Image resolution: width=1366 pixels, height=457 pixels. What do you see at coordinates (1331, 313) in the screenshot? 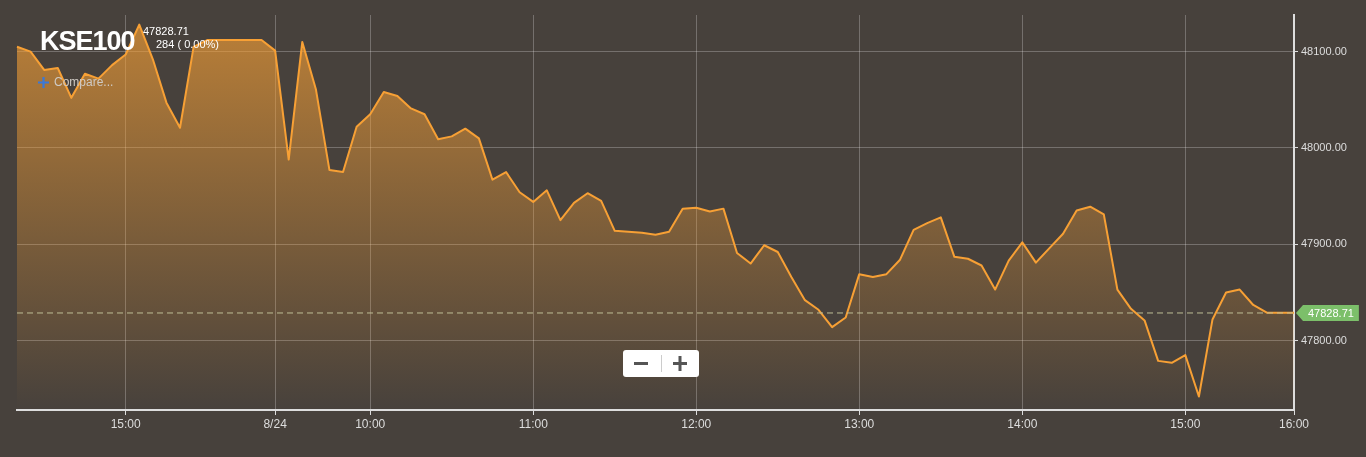
I see `ref-line-label: 47828.71` at bounding box center [1331, 313].